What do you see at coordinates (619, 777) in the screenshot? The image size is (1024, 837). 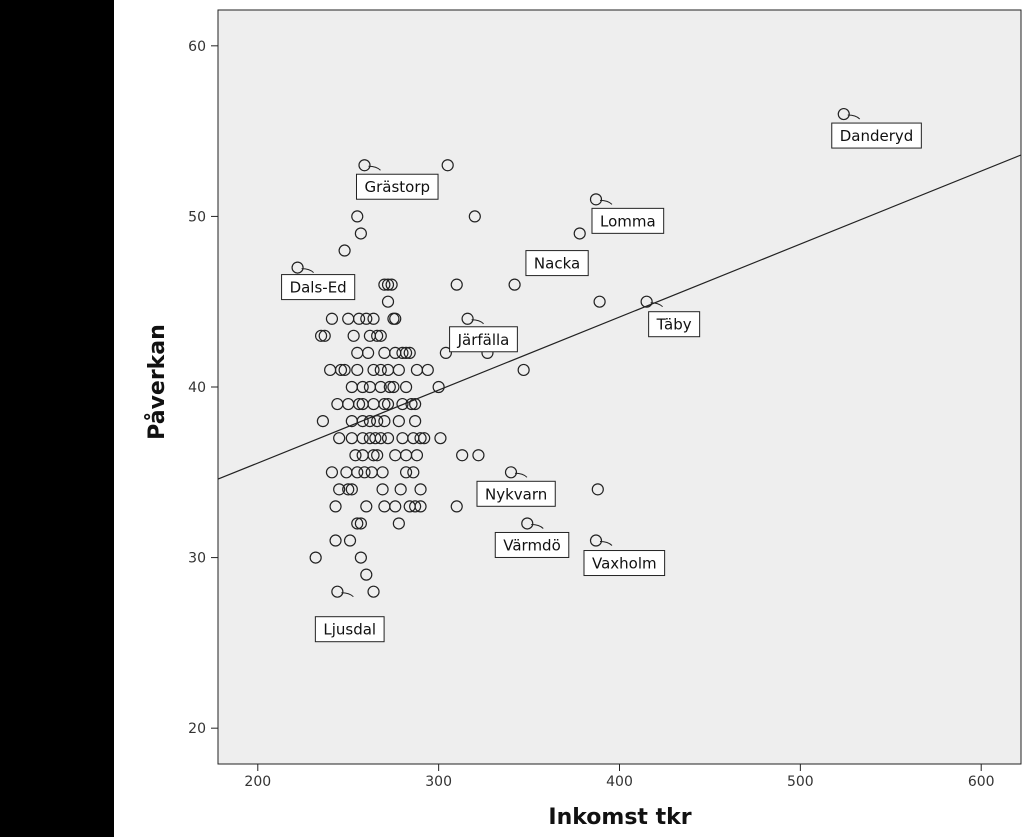 I see `x-axis-ticks: 200 300 400 500 600` at bounding box center [619, 777].